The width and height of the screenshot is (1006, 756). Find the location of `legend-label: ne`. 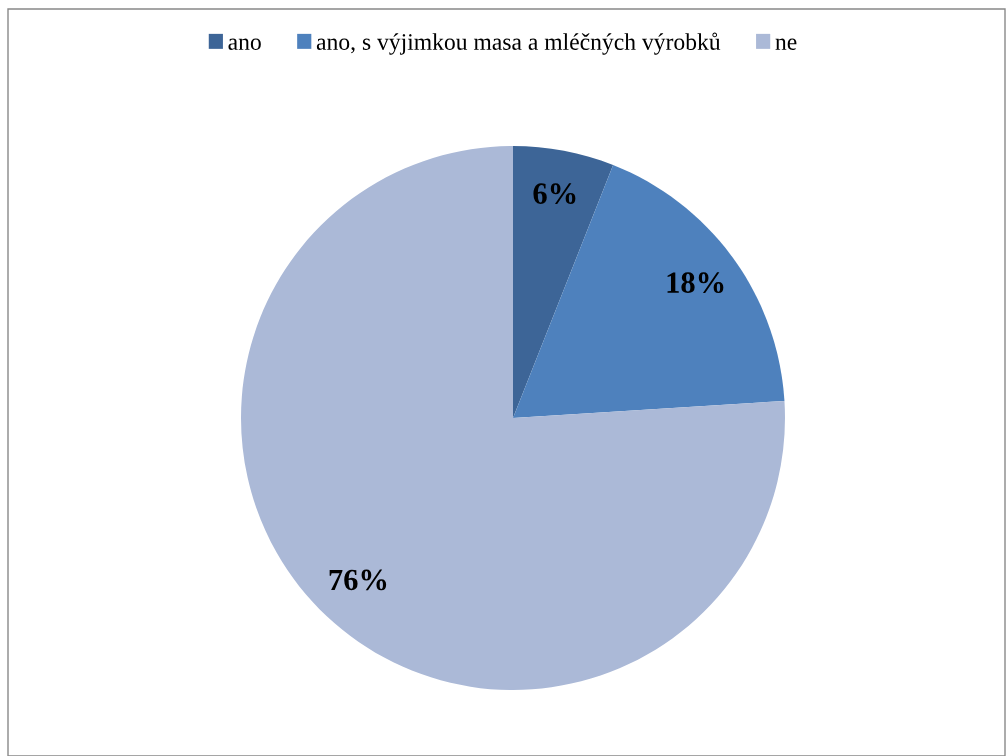

legend-label: ne is located at coordinates (786, 44).